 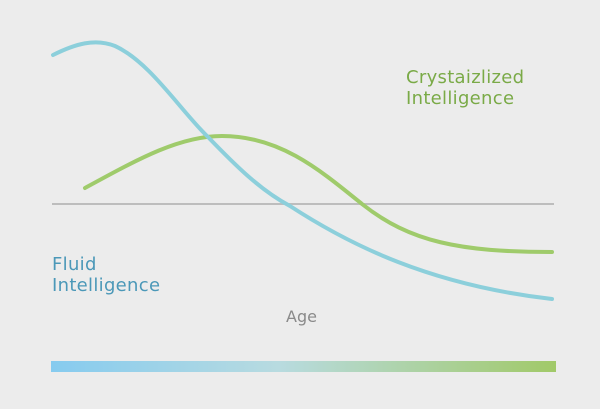 I want to click on fluid-label-line2: Intelligence, so click(x=106, y=285).